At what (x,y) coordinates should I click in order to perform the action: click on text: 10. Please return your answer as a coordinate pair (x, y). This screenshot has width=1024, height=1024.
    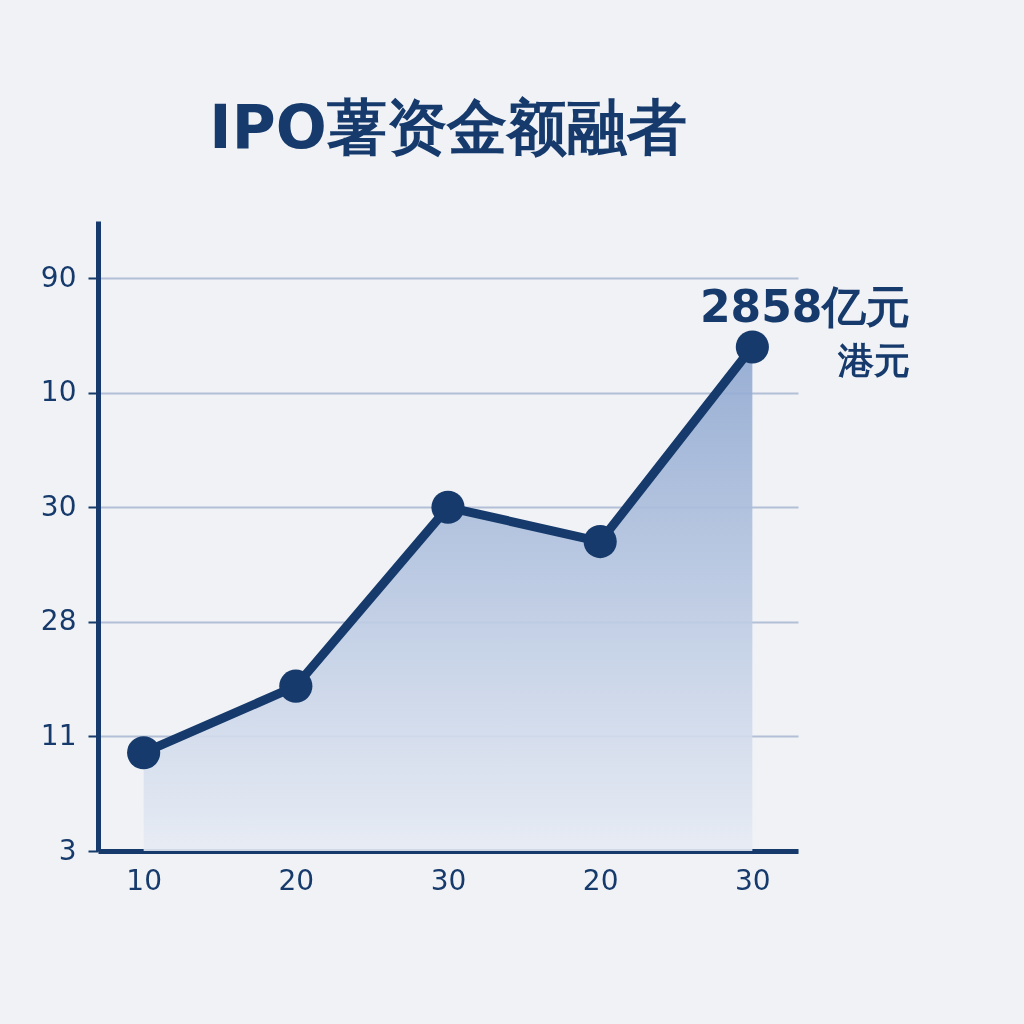
    Looking at the image, I should click on (58, 392).